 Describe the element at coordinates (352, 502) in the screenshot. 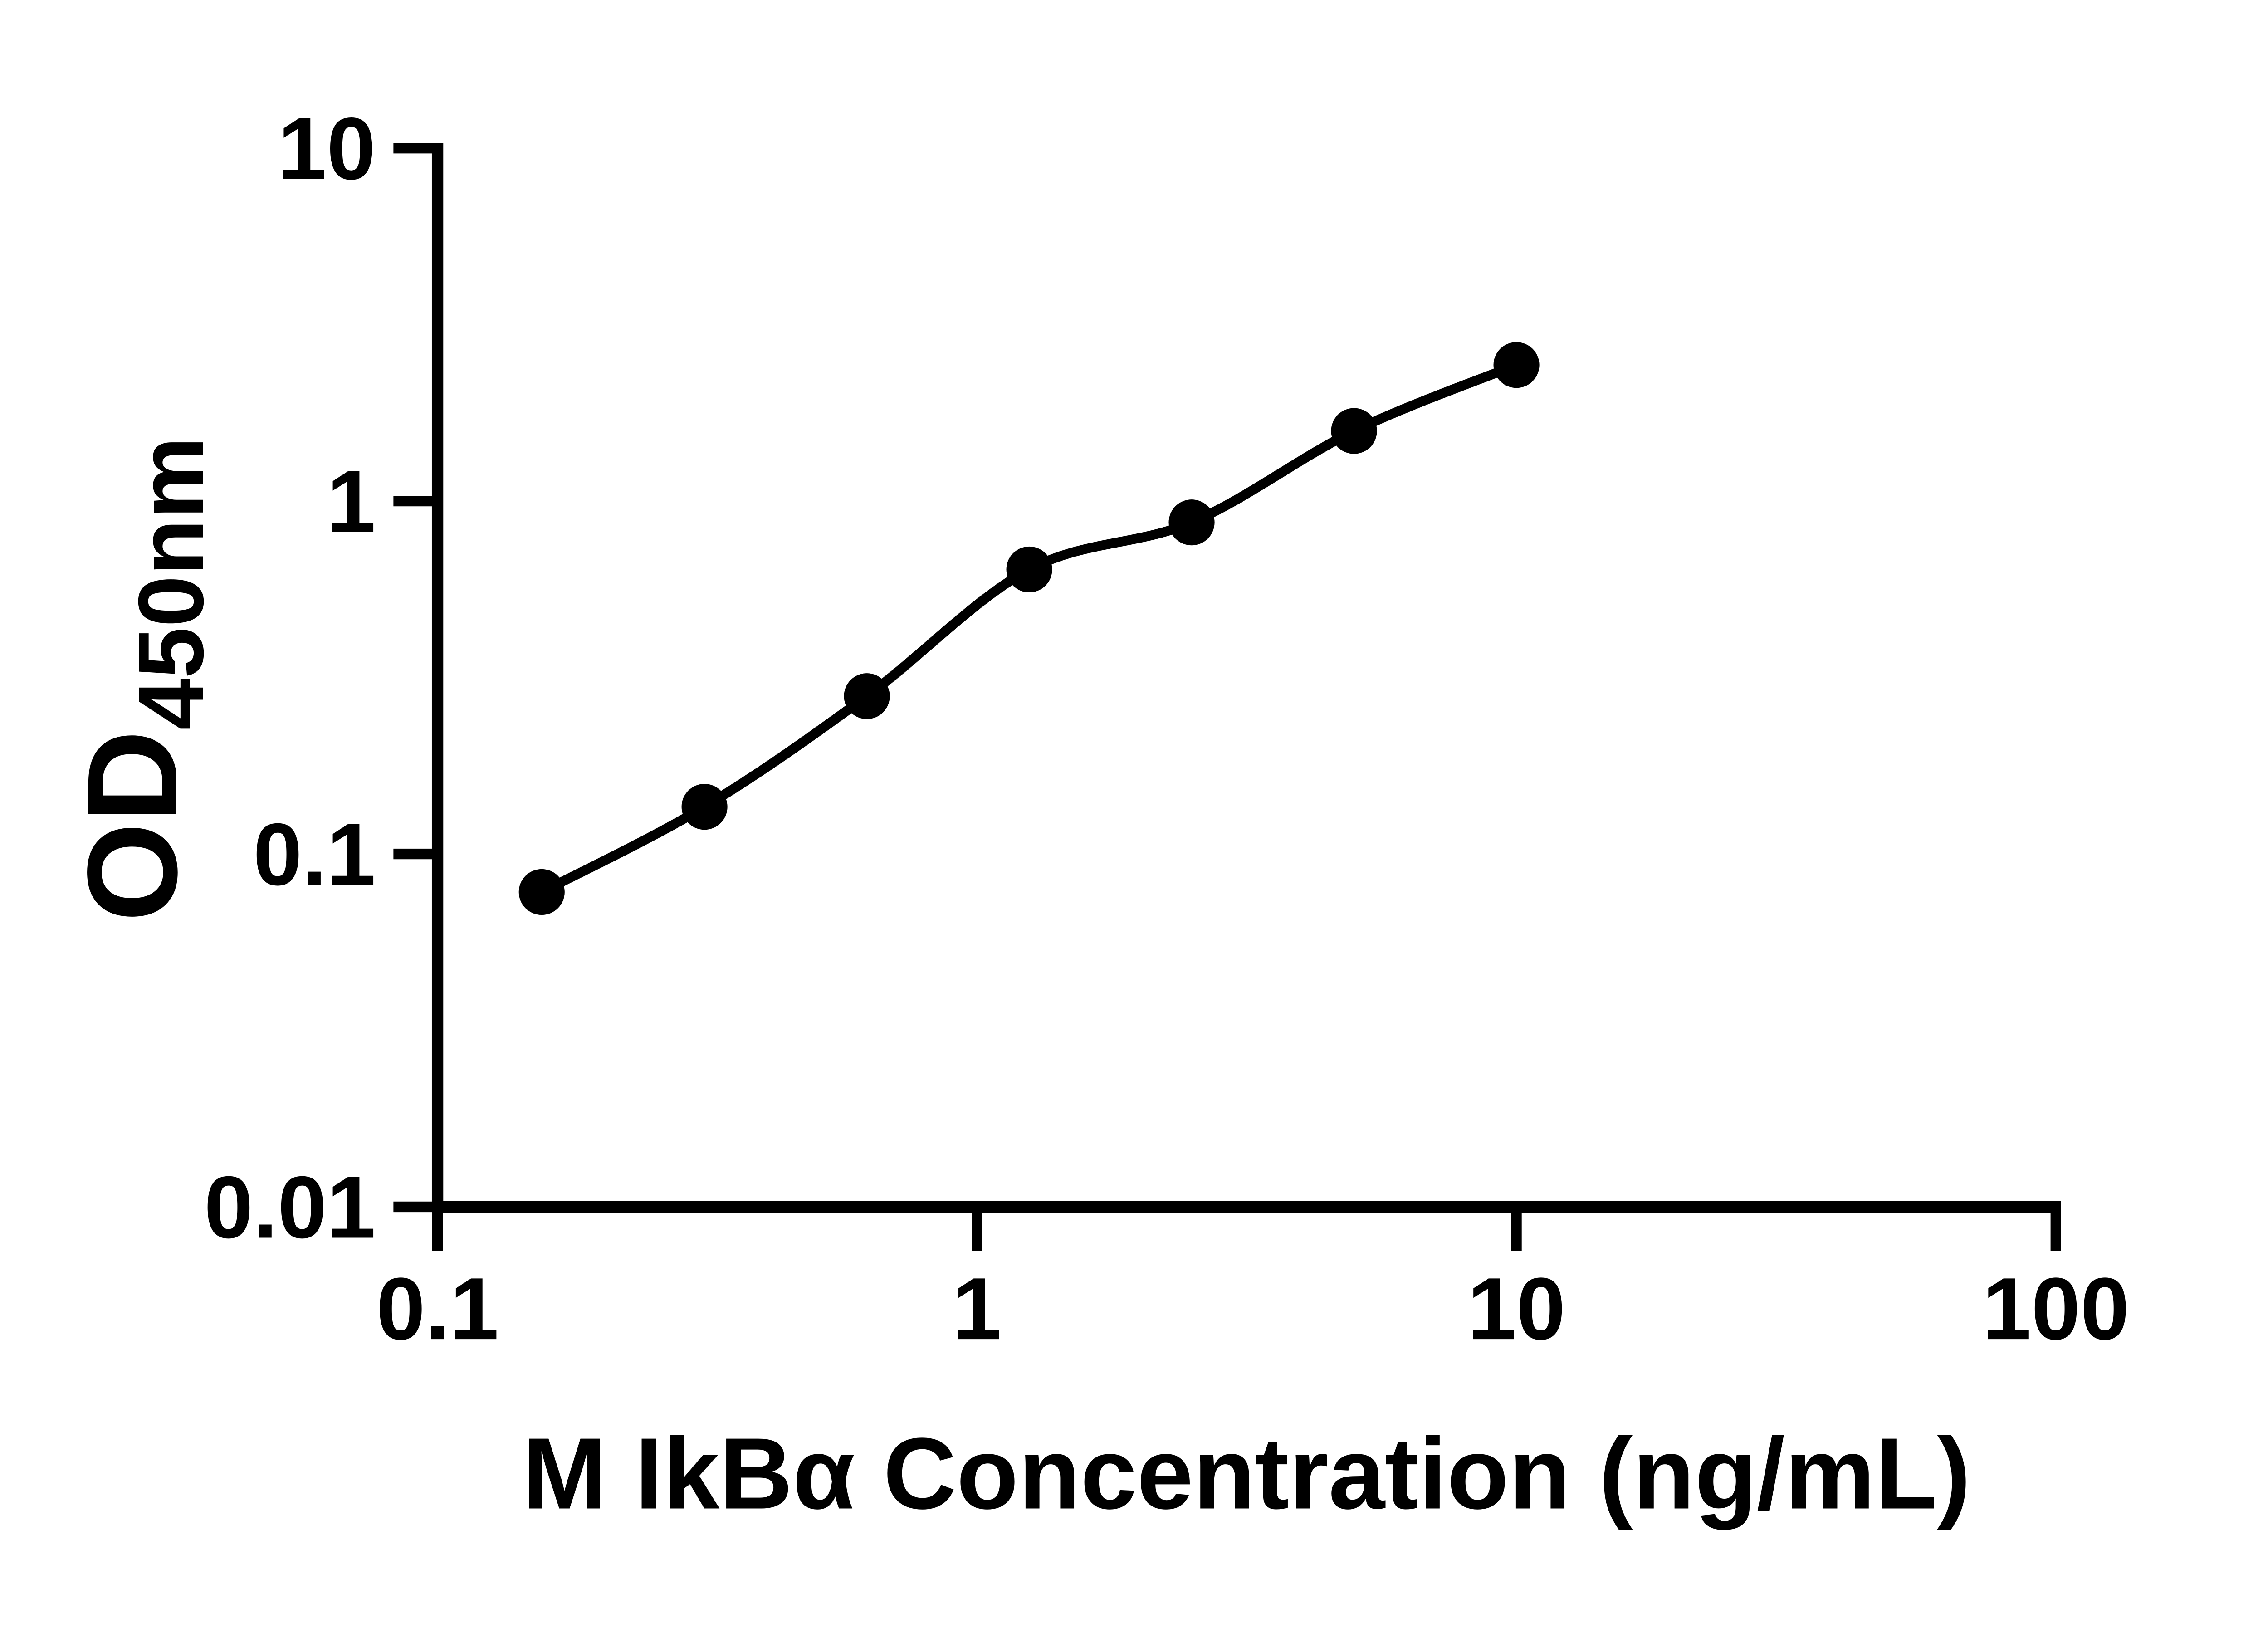

I see `y-tick-label: 1` at that location.